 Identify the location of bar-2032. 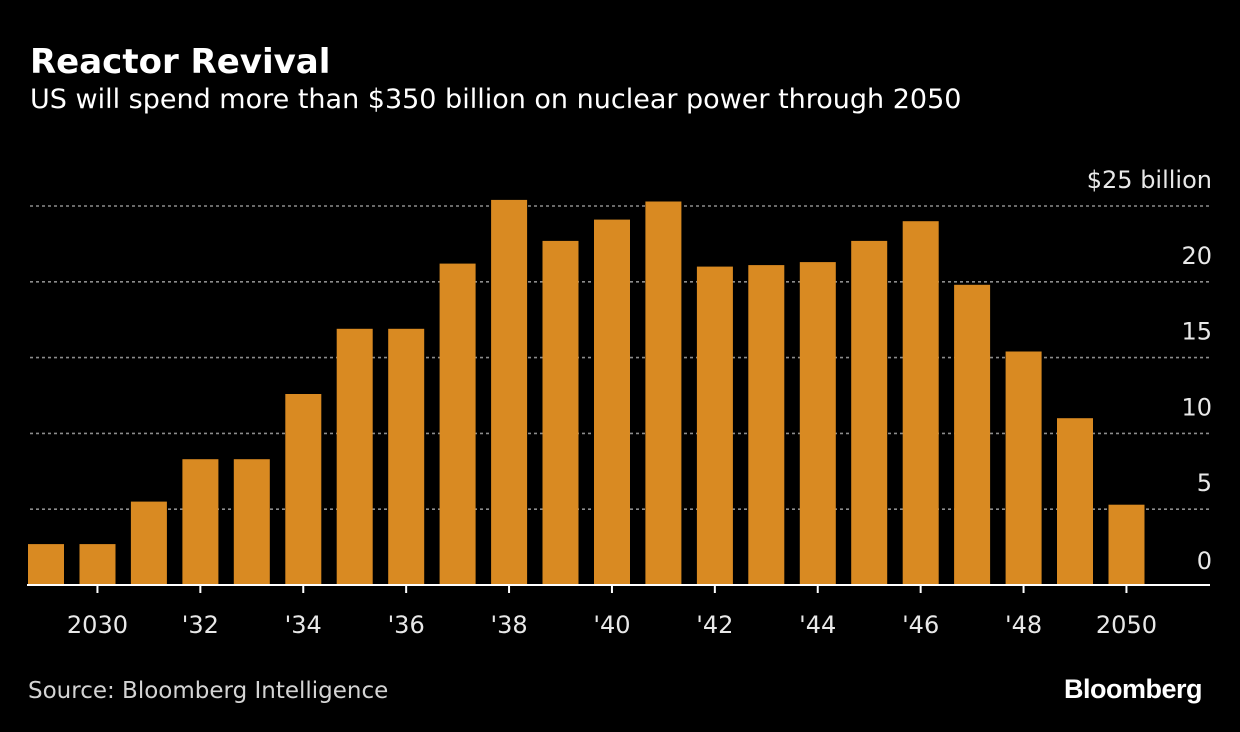
(200, 522).